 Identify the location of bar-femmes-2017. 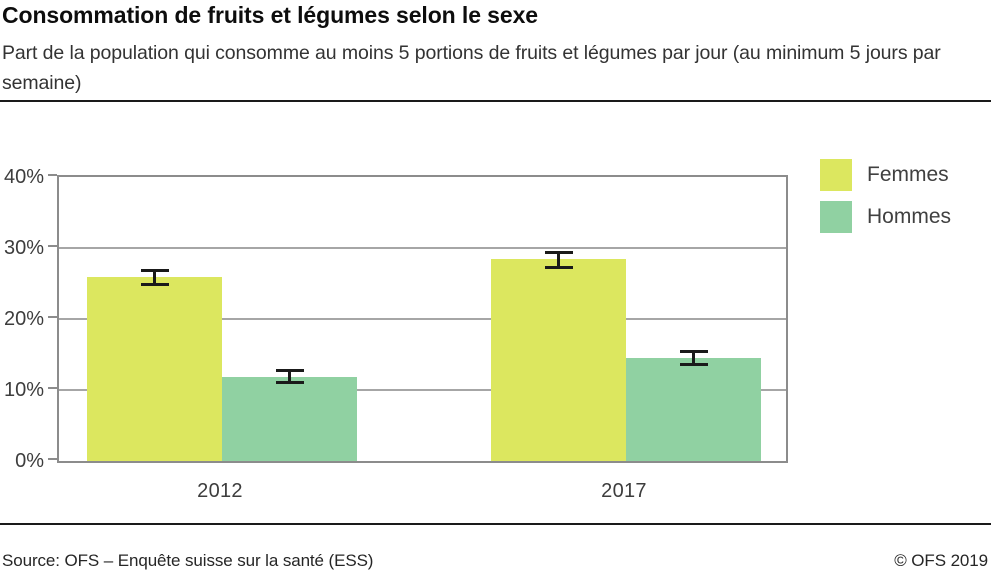
(558, 360).